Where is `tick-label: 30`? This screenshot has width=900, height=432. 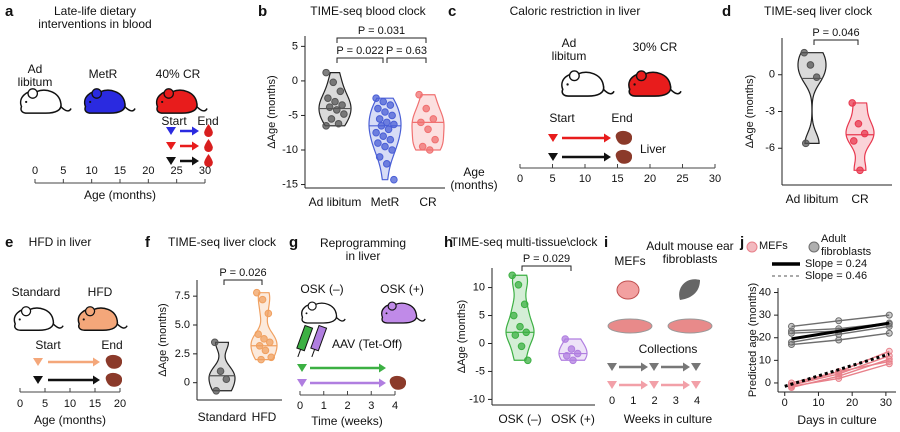 tick-label: 30 is located at coordinates (715, 179).